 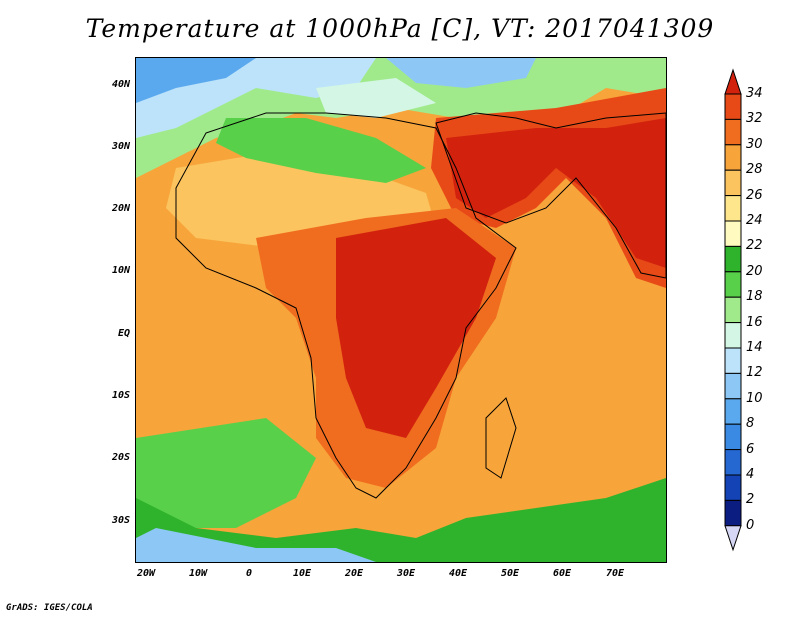 What do you see at coordinates (754, 322) in the screenshot?
I see `colorbar-label: 16` at bounding box center [754, 322].